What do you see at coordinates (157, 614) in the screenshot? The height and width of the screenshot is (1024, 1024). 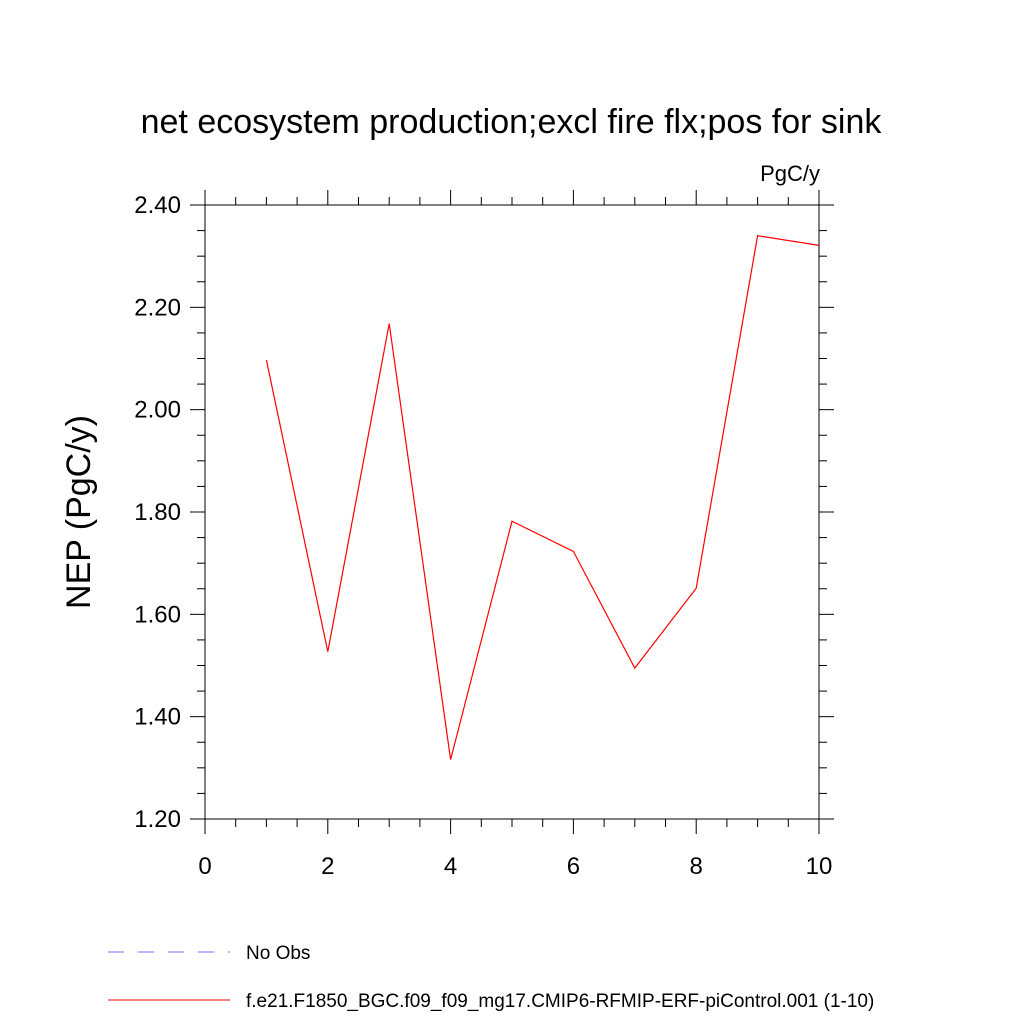 I see `y-tick-label: 1.60` at bounding box center [157, 614].